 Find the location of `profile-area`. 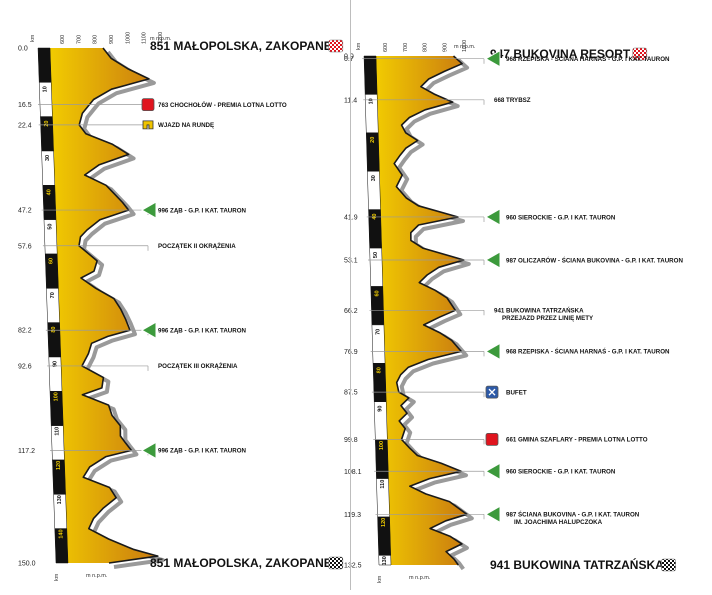

profile-area is located at coordinates (101, 305).